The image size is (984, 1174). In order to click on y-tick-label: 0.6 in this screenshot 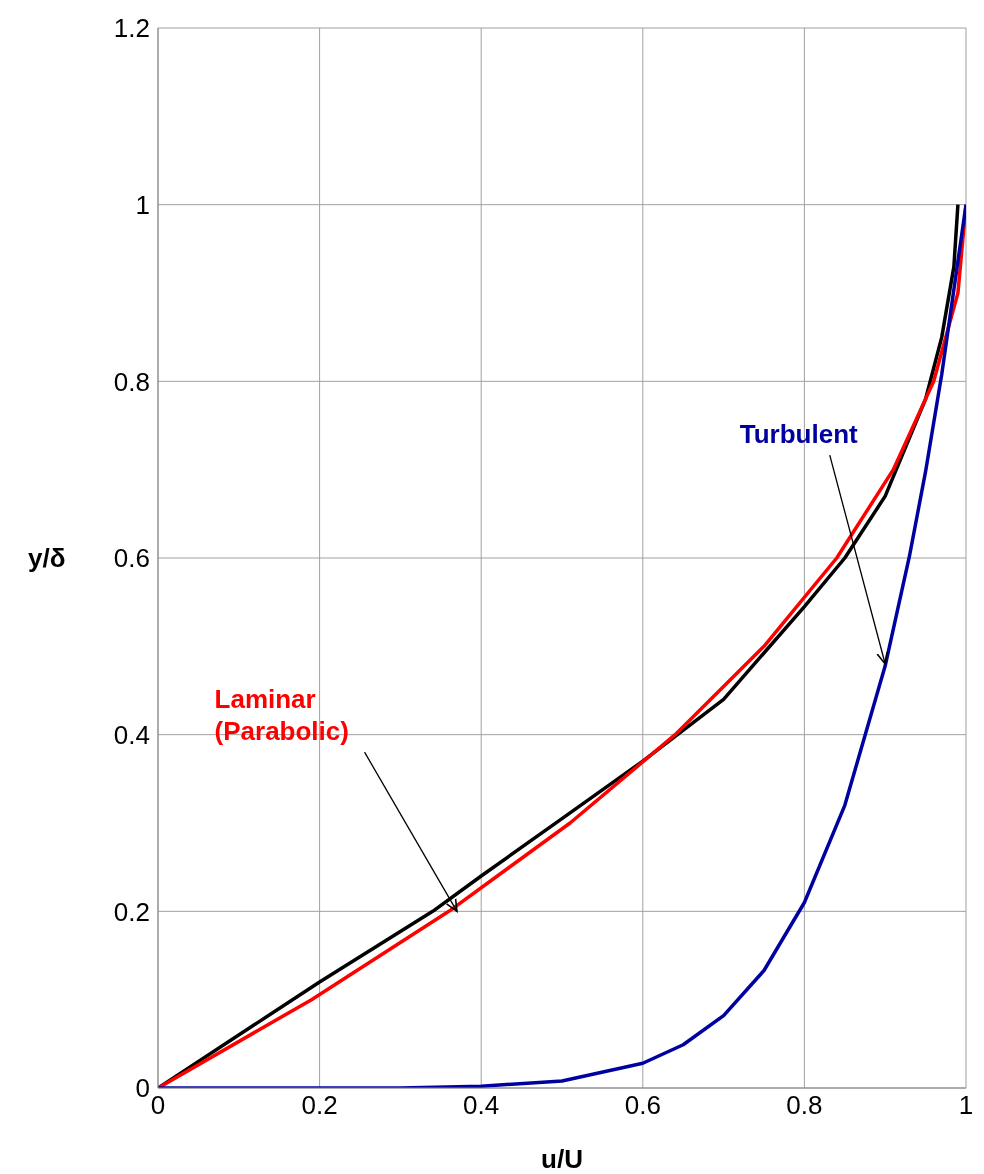, I will do `click(131, 558)`.